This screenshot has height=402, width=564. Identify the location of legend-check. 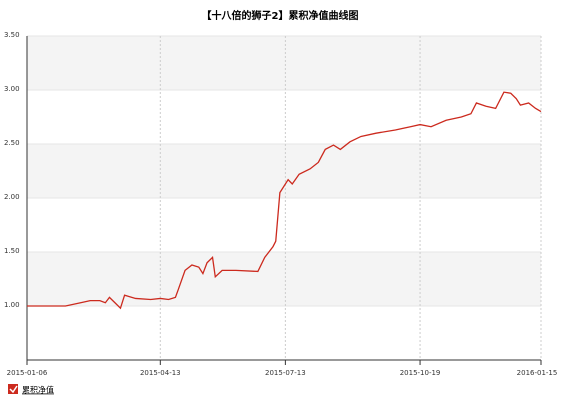
(13, 389).